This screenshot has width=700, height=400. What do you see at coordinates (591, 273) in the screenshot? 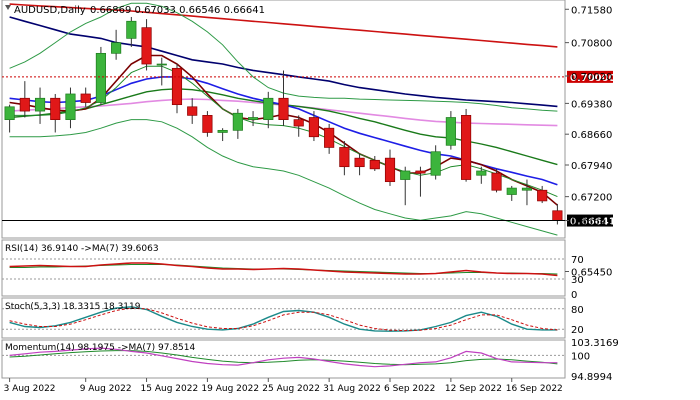
I see `price-tick-label: 0.65450` at bounding box center [591, 273].